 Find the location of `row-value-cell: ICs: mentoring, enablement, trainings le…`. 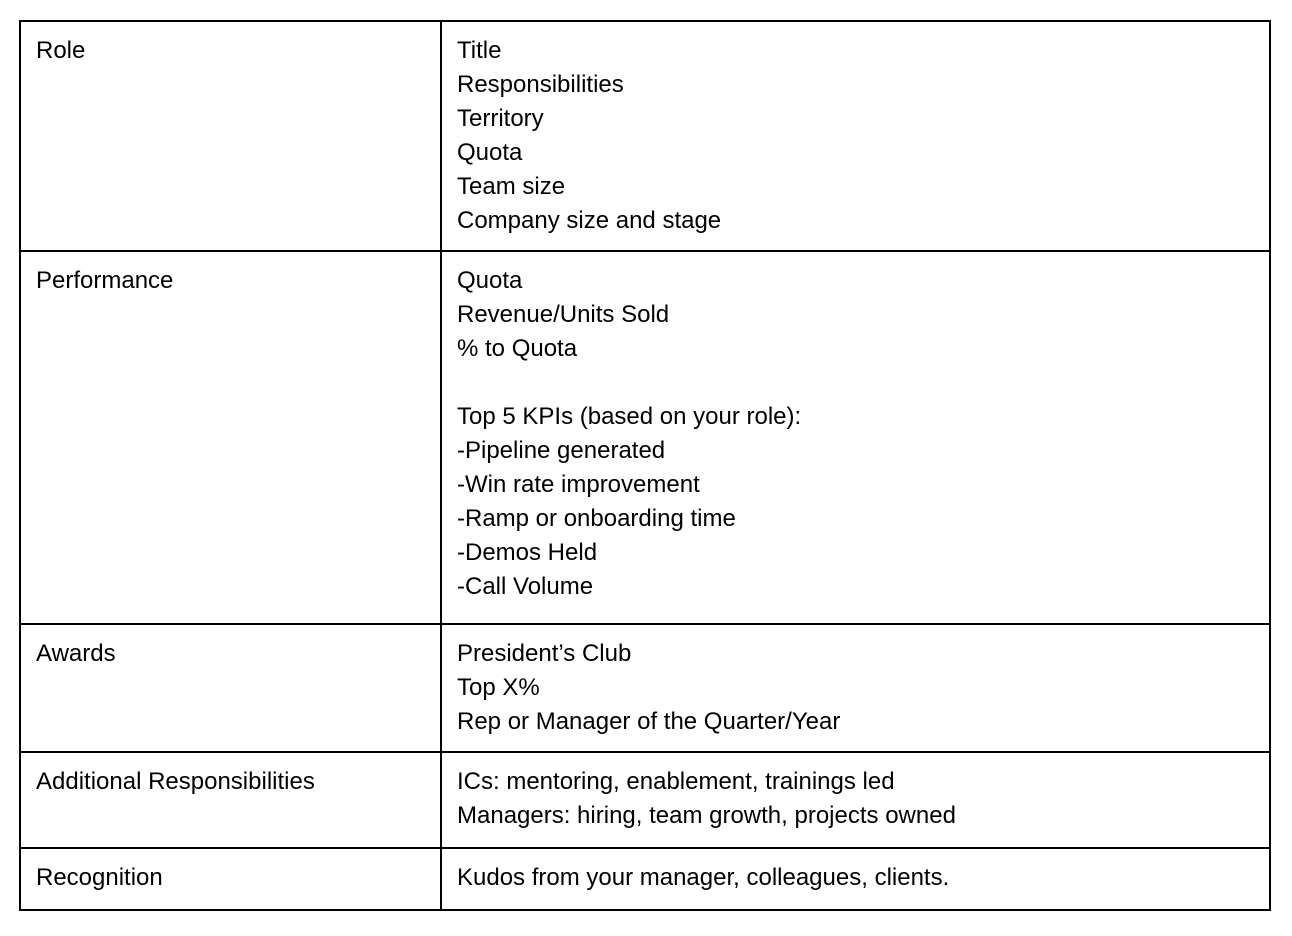

row-value-cell: ICs: mentoring, enablement, trainings le… is located at coordinates (855, 800).